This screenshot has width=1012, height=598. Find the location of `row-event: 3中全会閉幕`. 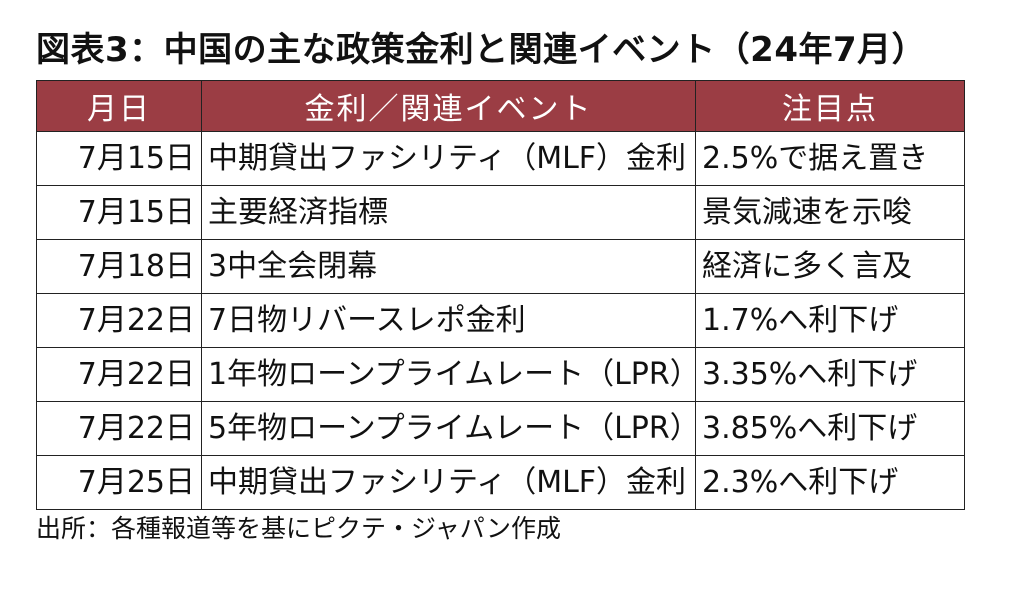

row-event: 3中全会閉幕 is located at coordinates (448, 266).